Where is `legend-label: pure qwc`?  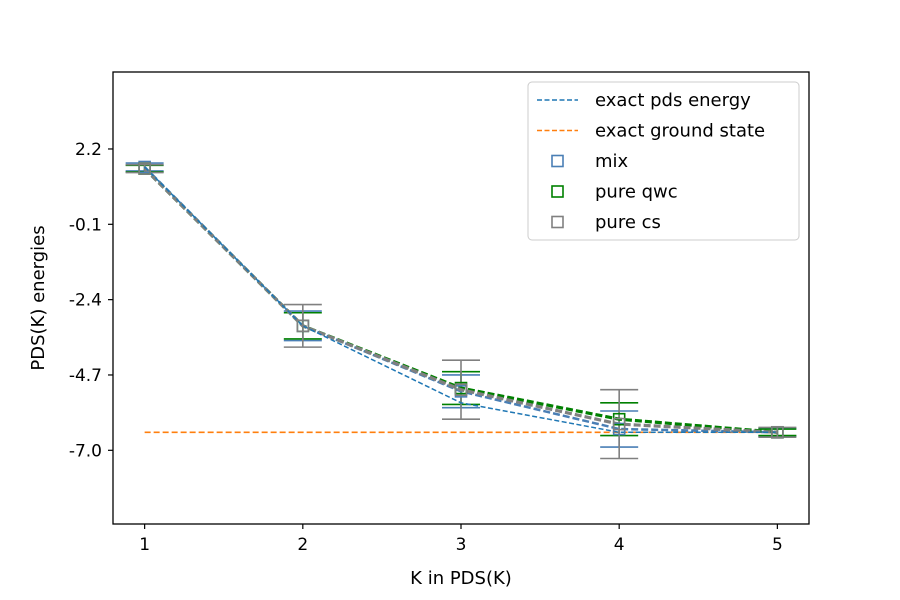
legend-label: pure qwc is located at coordinates (636, 192).